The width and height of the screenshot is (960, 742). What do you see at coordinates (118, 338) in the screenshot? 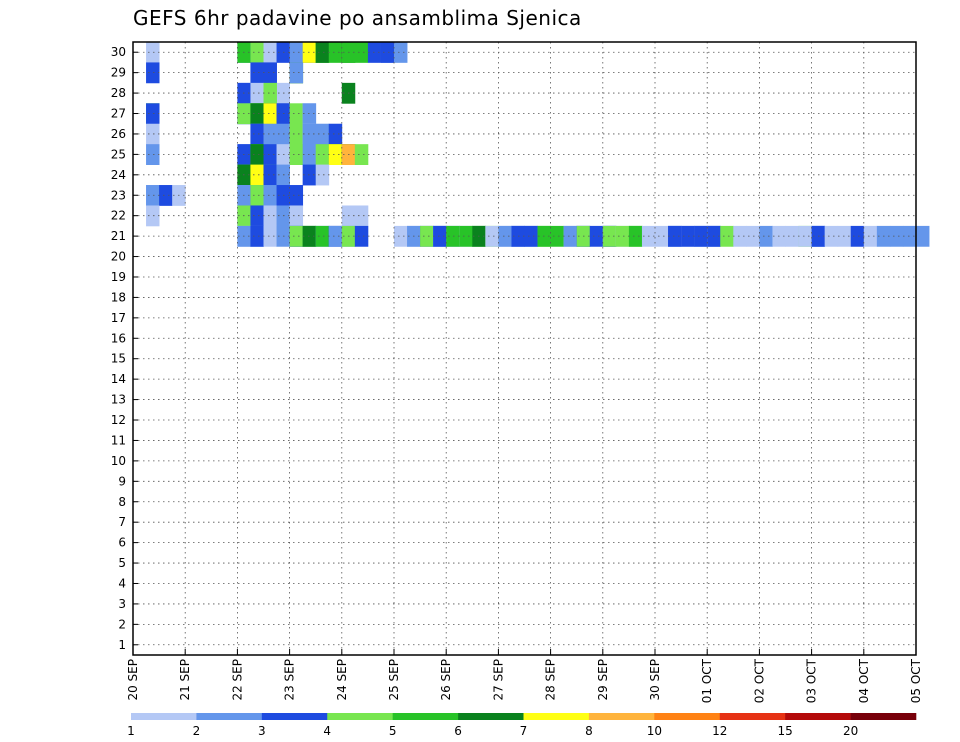
I see `y-tick-label: 16` at bounding box center [118, 338].